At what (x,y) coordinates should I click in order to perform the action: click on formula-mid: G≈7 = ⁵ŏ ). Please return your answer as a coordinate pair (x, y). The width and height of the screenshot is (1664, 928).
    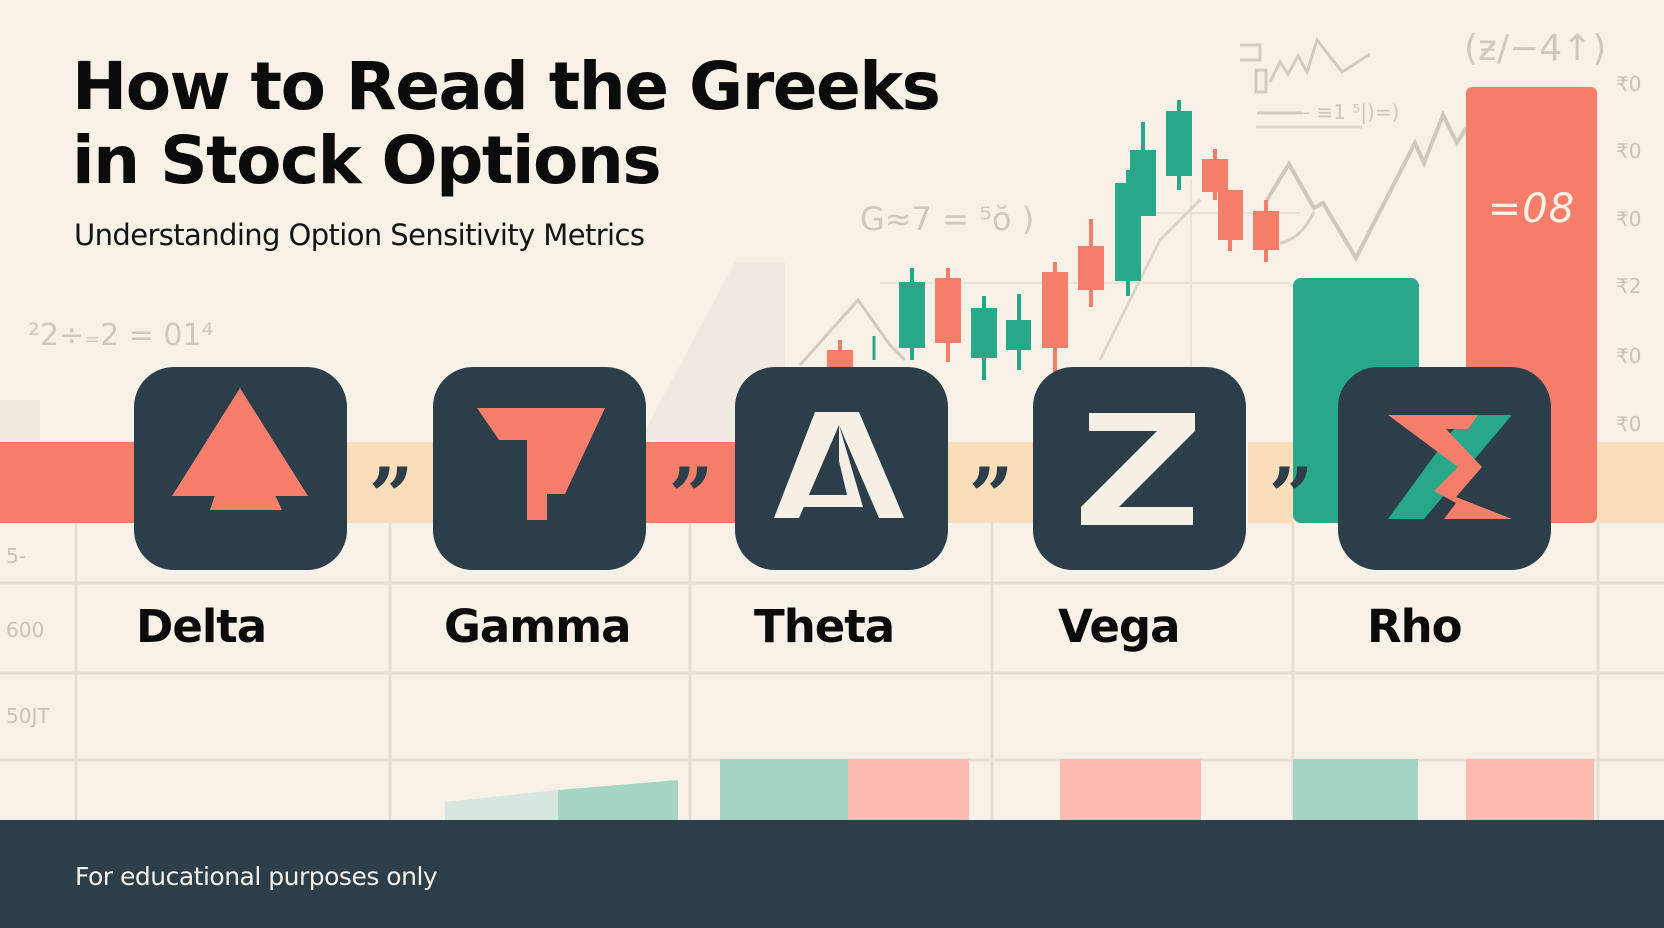
    Looking at the image, I should click on (947, 219).